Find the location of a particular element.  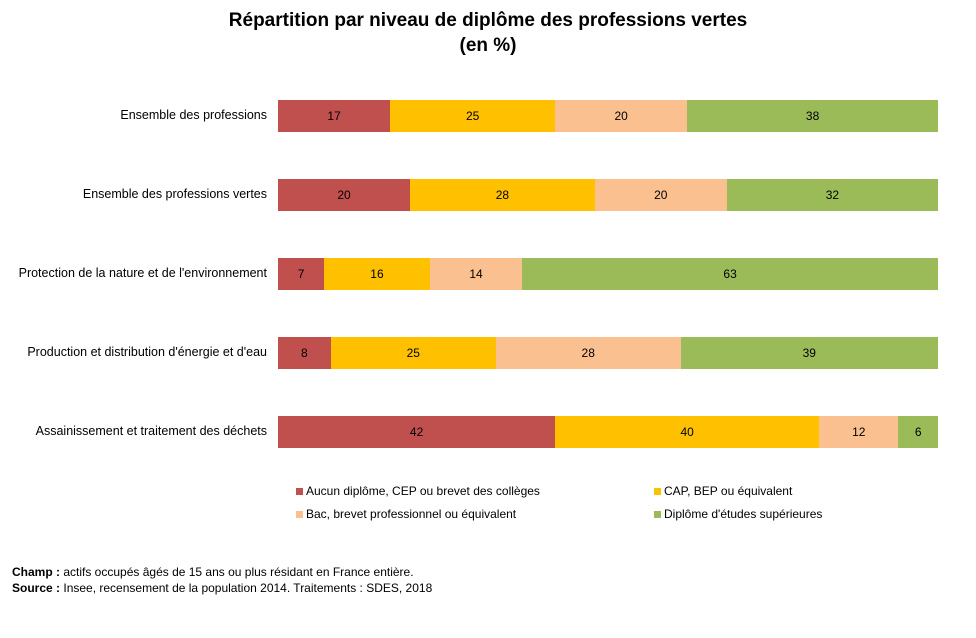

data-label: 12 is located at coordinates (859, 432).